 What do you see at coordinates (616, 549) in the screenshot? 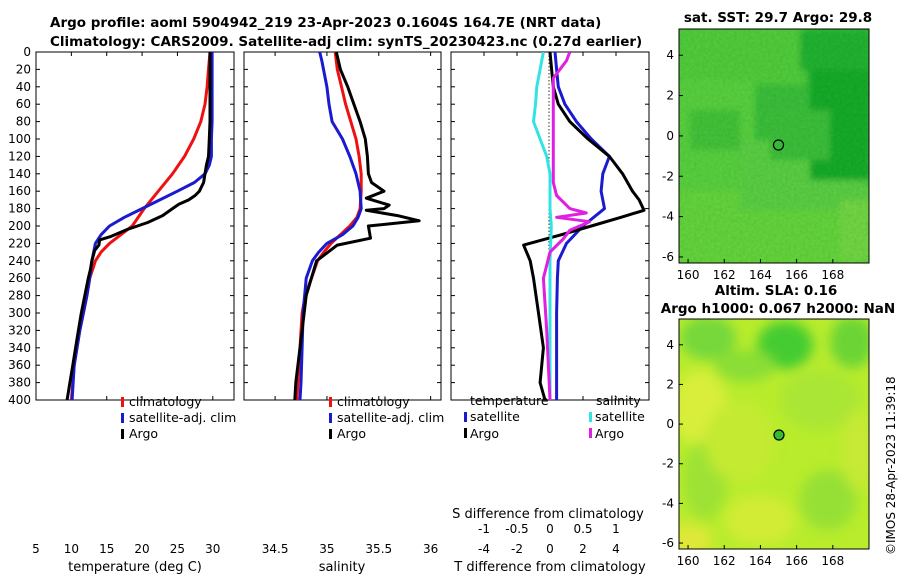
I see `x-tick-label: 4` at bounding box center [616, 549].